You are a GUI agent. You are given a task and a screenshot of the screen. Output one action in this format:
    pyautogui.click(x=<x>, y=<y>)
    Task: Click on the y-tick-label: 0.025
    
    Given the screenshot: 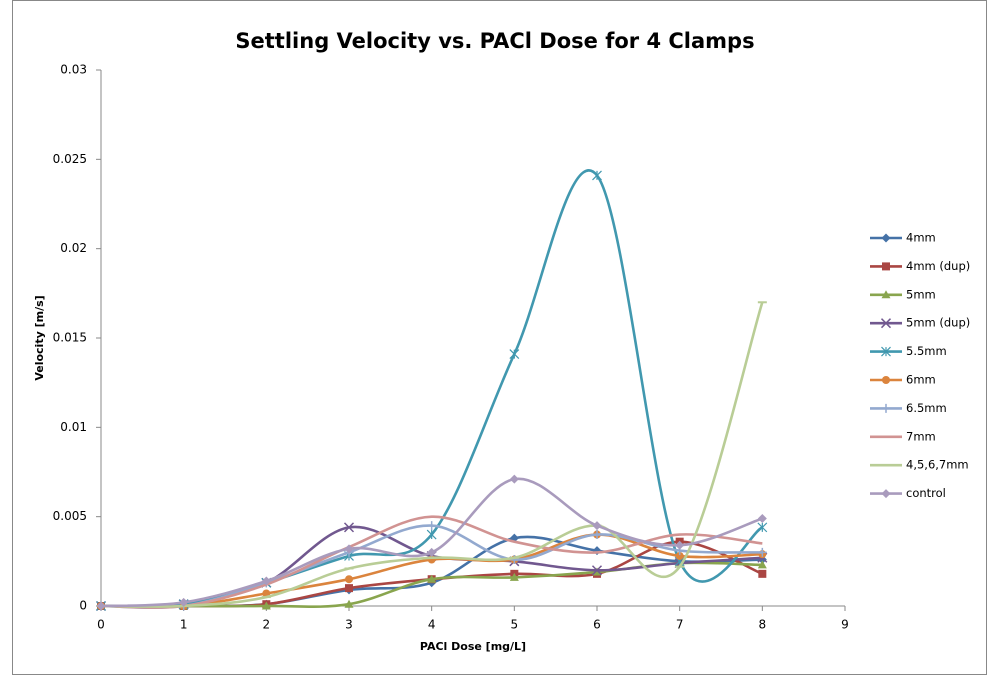 What is the action you would take?
    pyautogui.click(x=70, y=159)
    